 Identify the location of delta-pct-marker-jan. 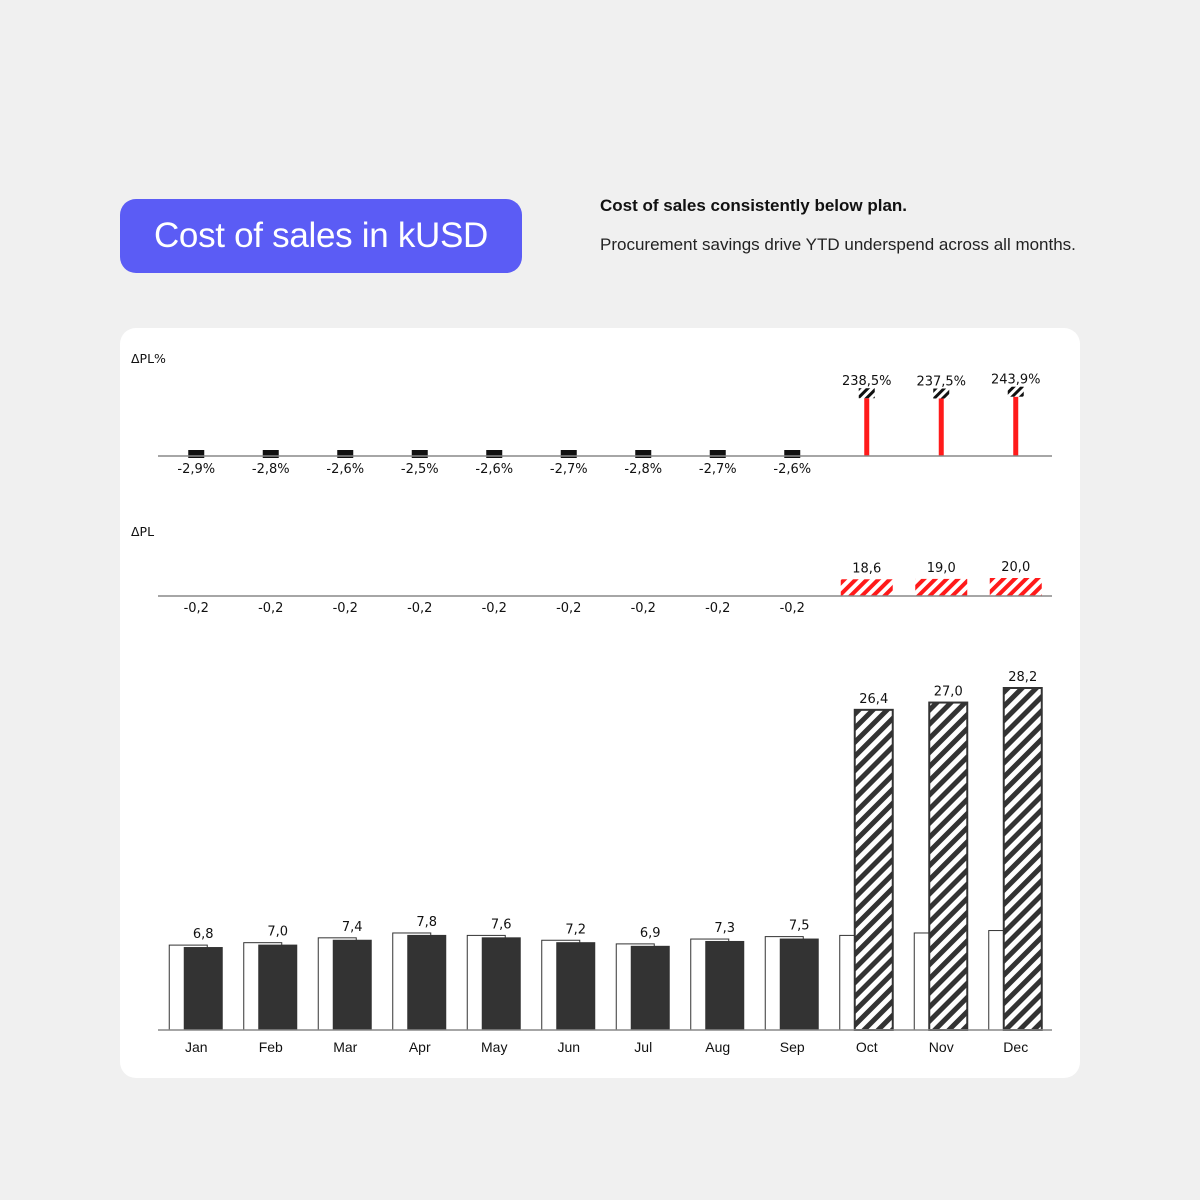
(196, 453).